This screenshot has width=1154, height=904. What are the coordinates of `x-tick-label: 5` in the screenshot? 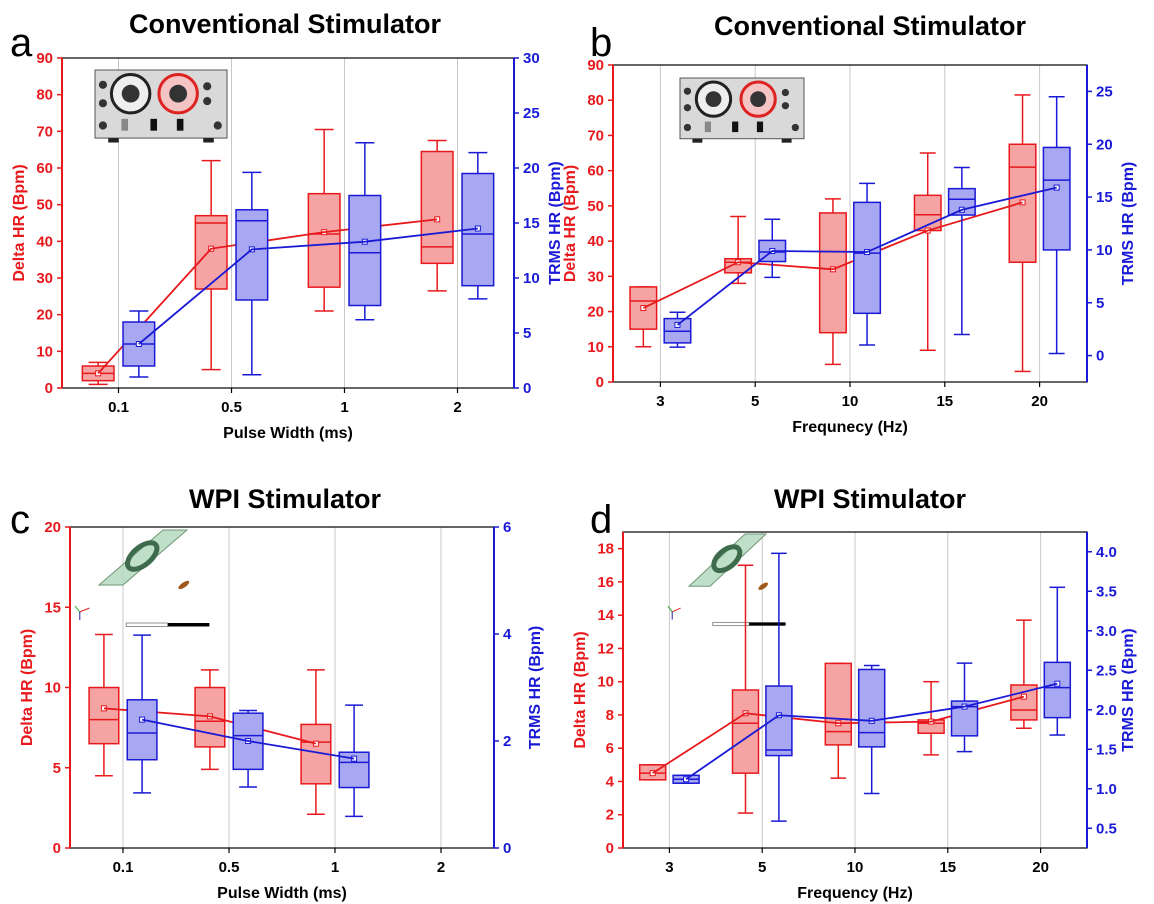 It's located at (755, 401).